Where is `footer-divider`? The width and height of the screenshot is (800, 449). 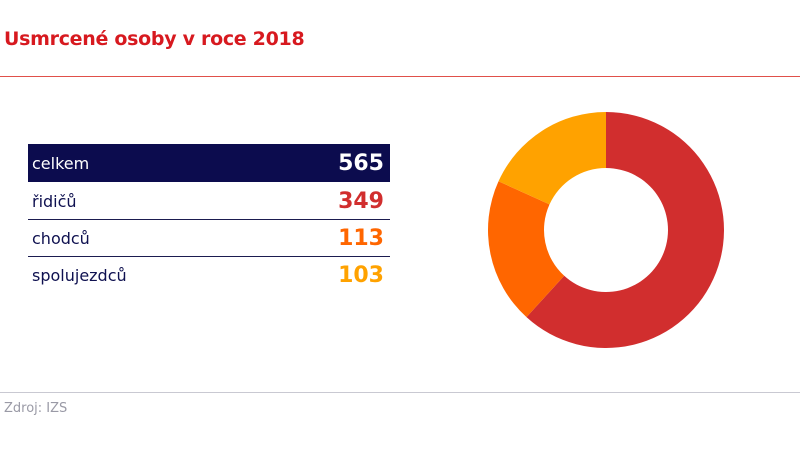
footer-divider is located at coordinates (400, 392).